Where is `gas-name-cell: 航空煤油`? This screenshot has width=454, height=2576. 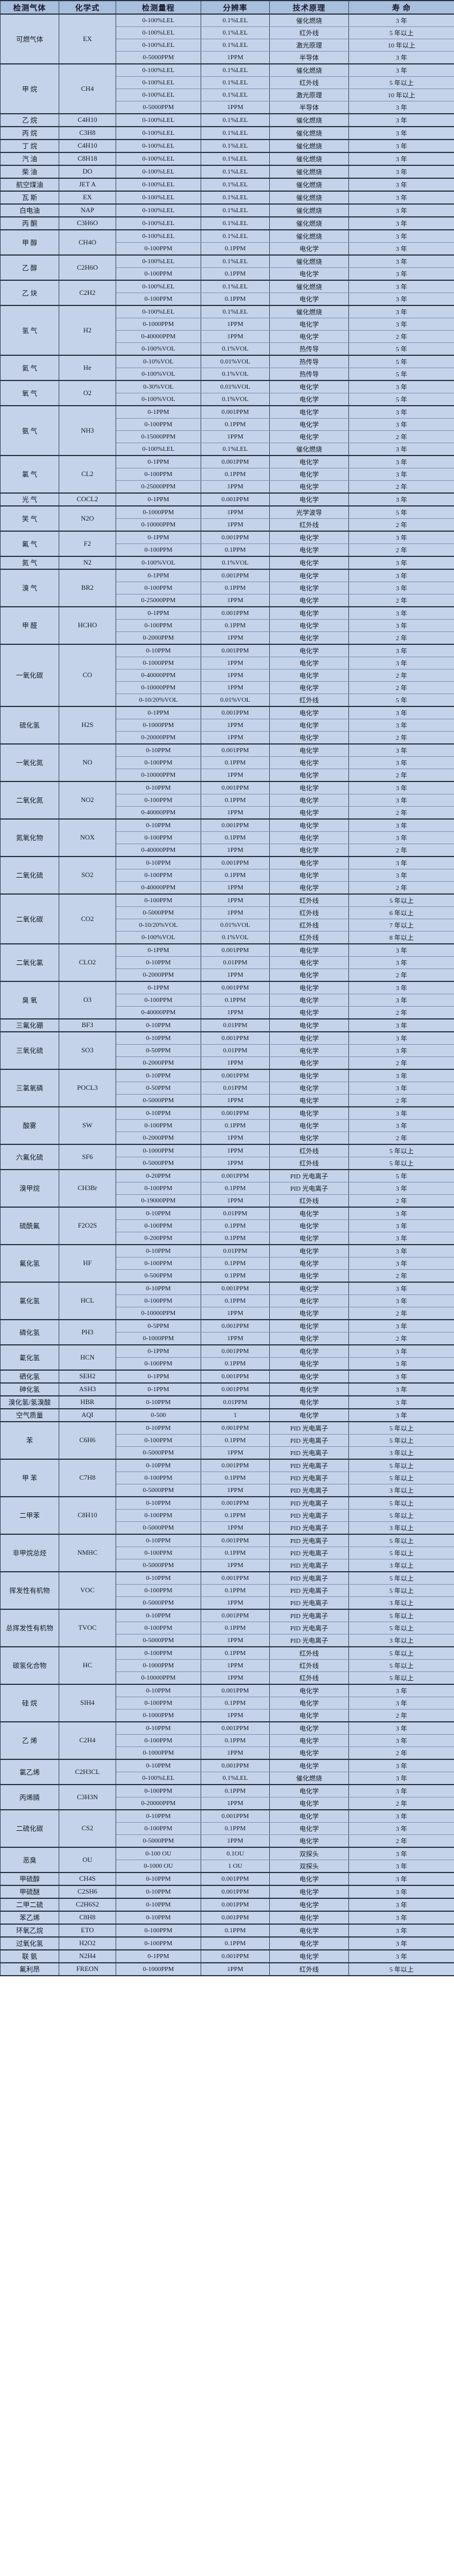
gas-name-cell: 航空煤油 is located at coordinates (29, 185).